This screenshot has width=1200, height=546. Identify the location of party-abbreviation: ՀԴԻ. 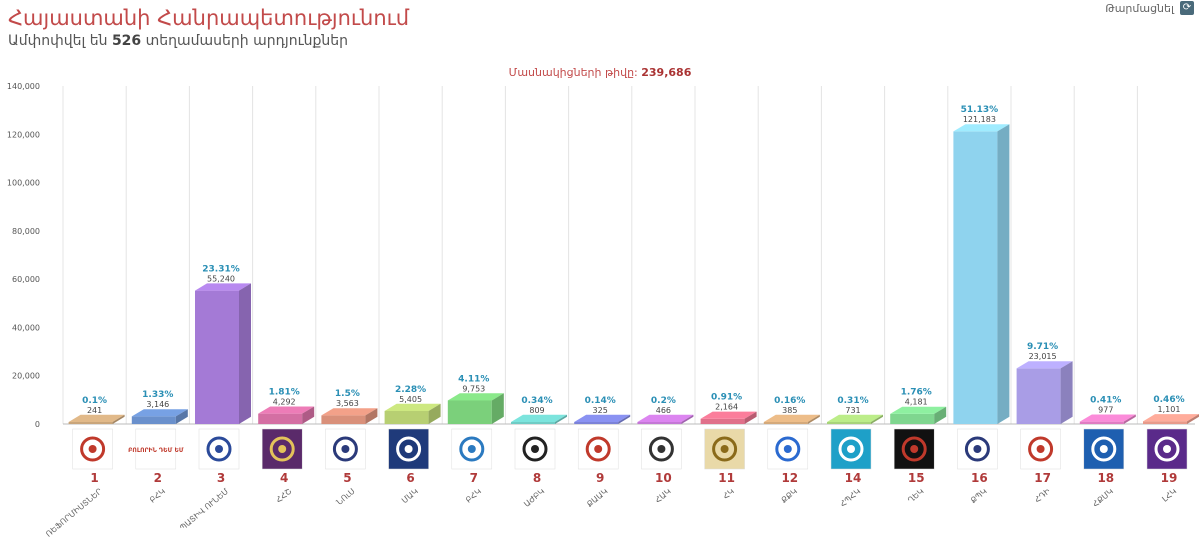
(1042, 495).